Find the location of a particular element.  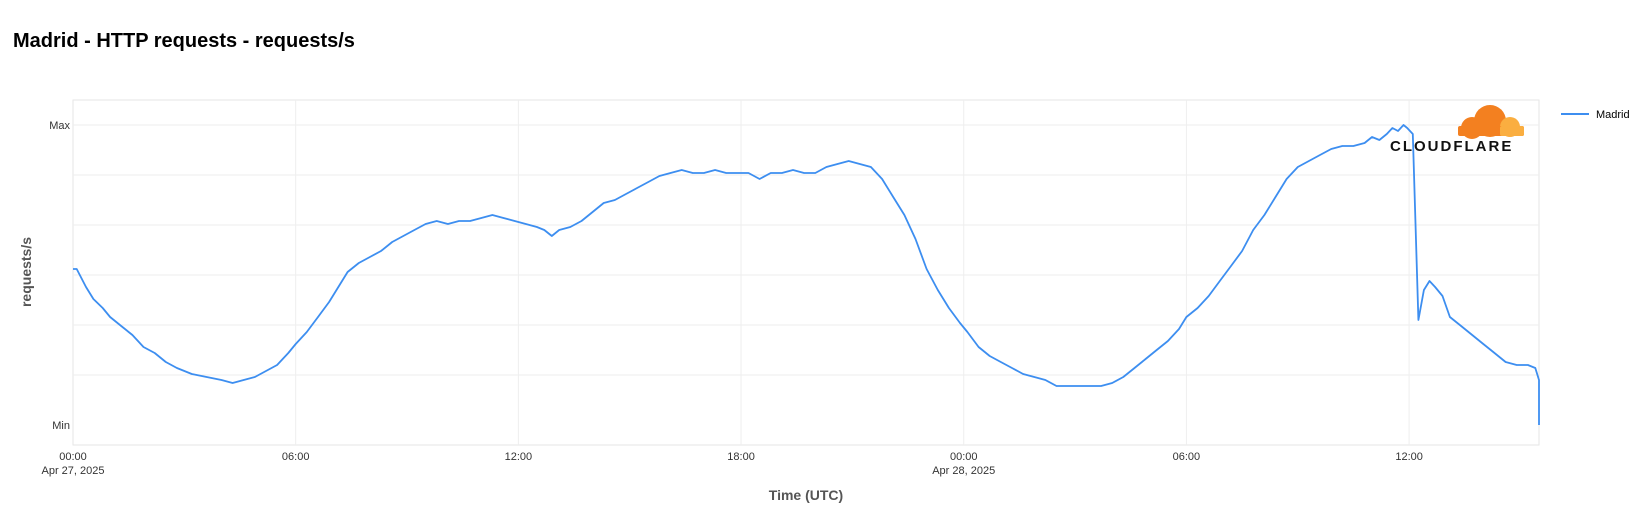

legend-label-madrid: Madrid is located at coordinates (1613, 115).